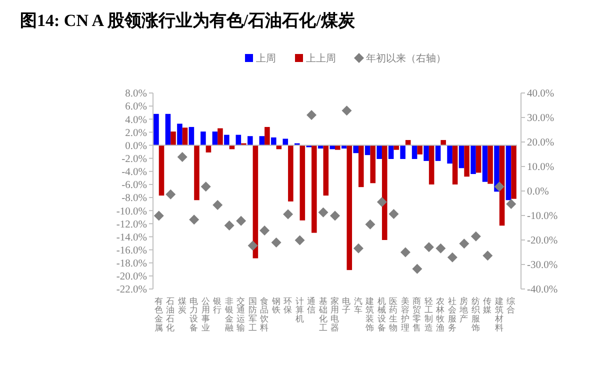 Image resolution: width=612 pixels, height=372 pixels. What do you see at coordinates (542, 266) in the screenshot?
I see `y2-tick-label: -30.0%` at bounding box center [542, 266].